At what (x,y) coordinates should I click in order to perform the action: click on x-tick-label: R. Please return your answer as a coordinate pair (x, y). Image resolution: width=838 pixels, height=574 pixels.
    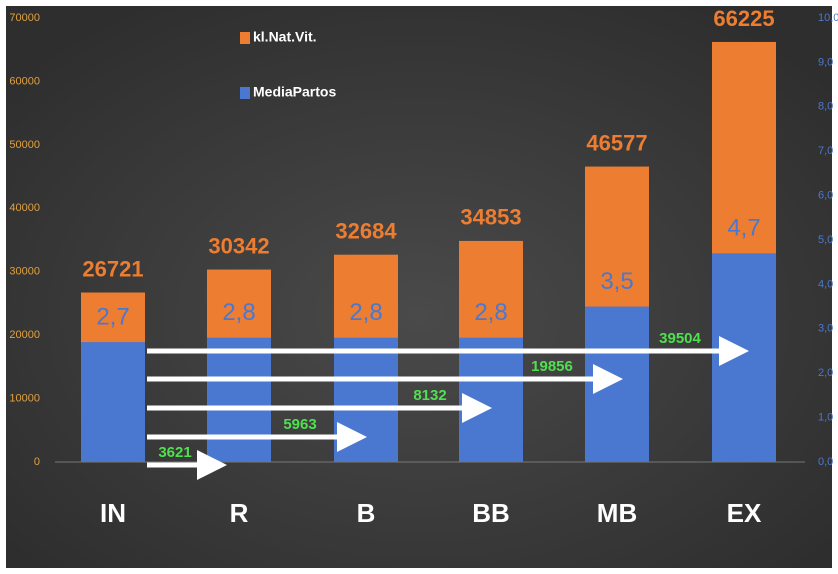
    Looking at the image, I should click on (239, 513).